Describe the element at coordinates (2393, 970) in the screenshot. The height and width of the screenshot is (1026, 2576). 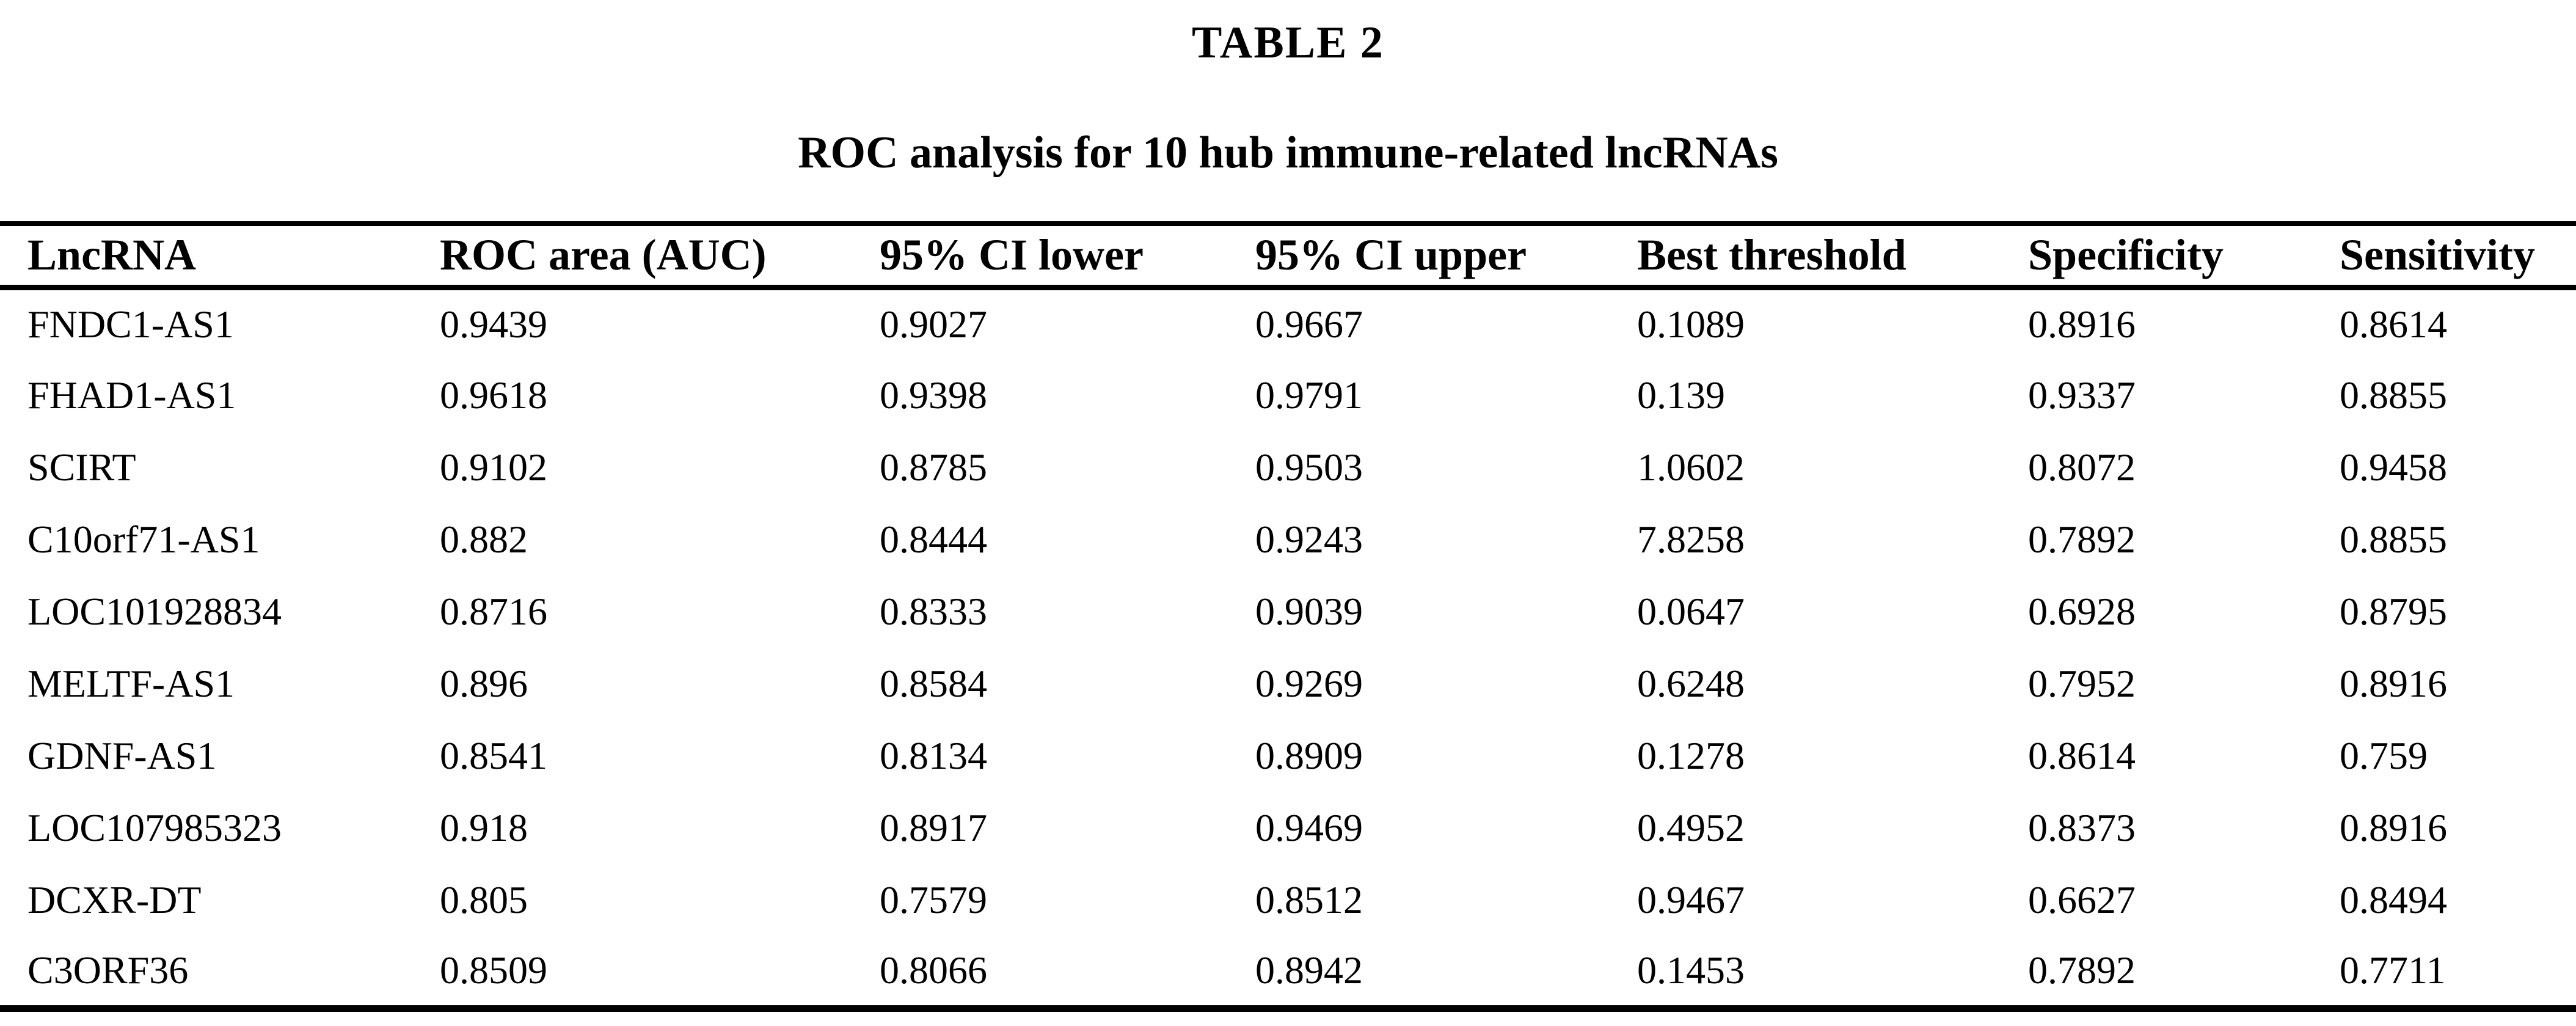
I see `value-cell-sensitivity: 0.7711` at that location.